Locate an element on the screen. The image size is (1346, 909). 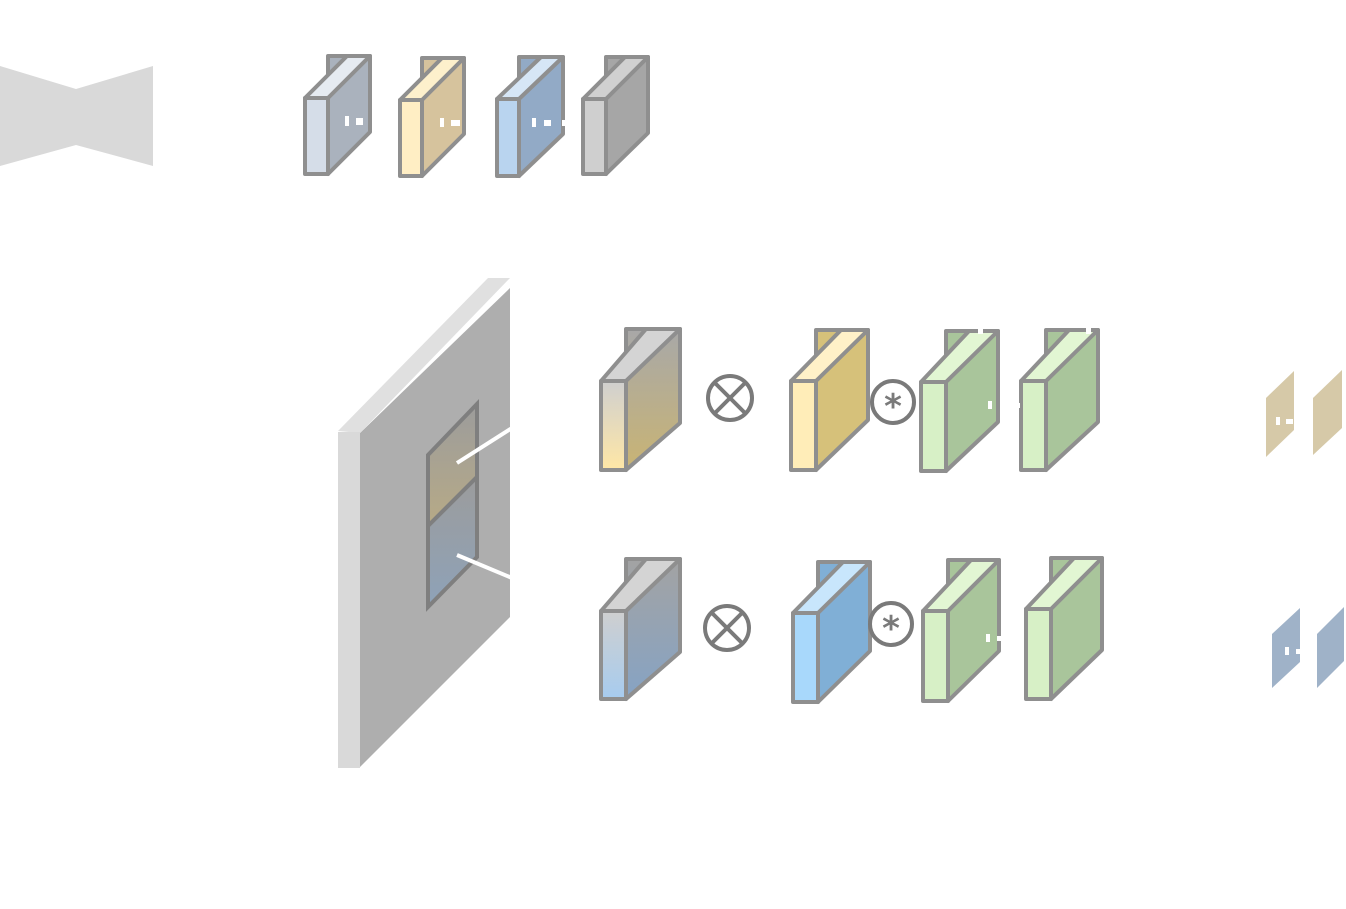
top-row-blocks is located at coordinates (476, 116).